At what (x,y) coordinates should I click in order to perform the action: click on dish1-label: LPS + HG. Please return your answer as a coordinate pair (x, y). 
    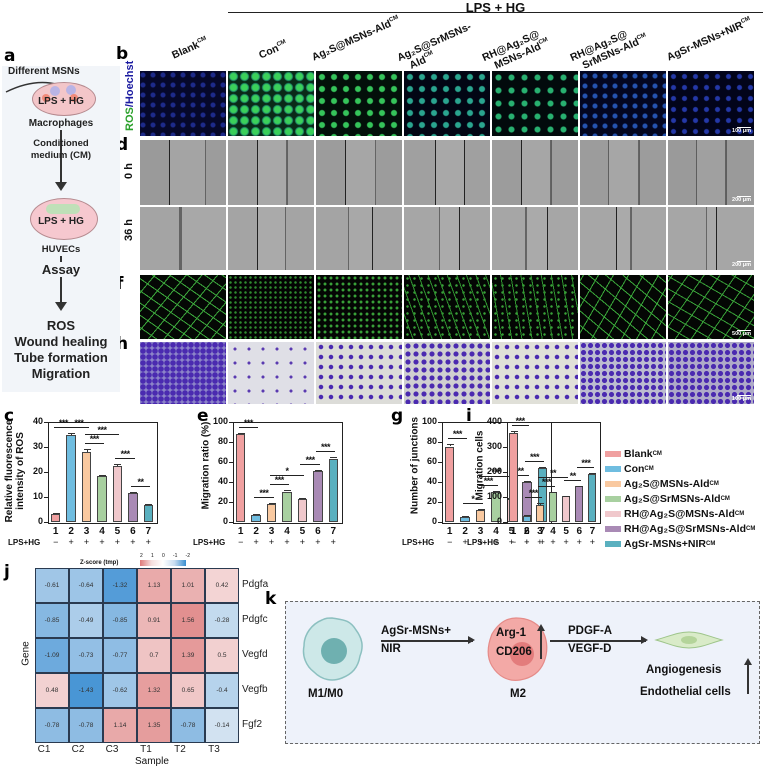
    Looking at the image, I should click on (61, 101).